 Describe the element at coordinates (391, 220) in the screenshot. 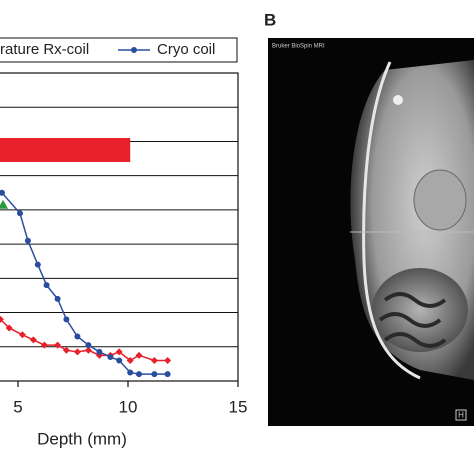

I see `coil-edge` at that location.